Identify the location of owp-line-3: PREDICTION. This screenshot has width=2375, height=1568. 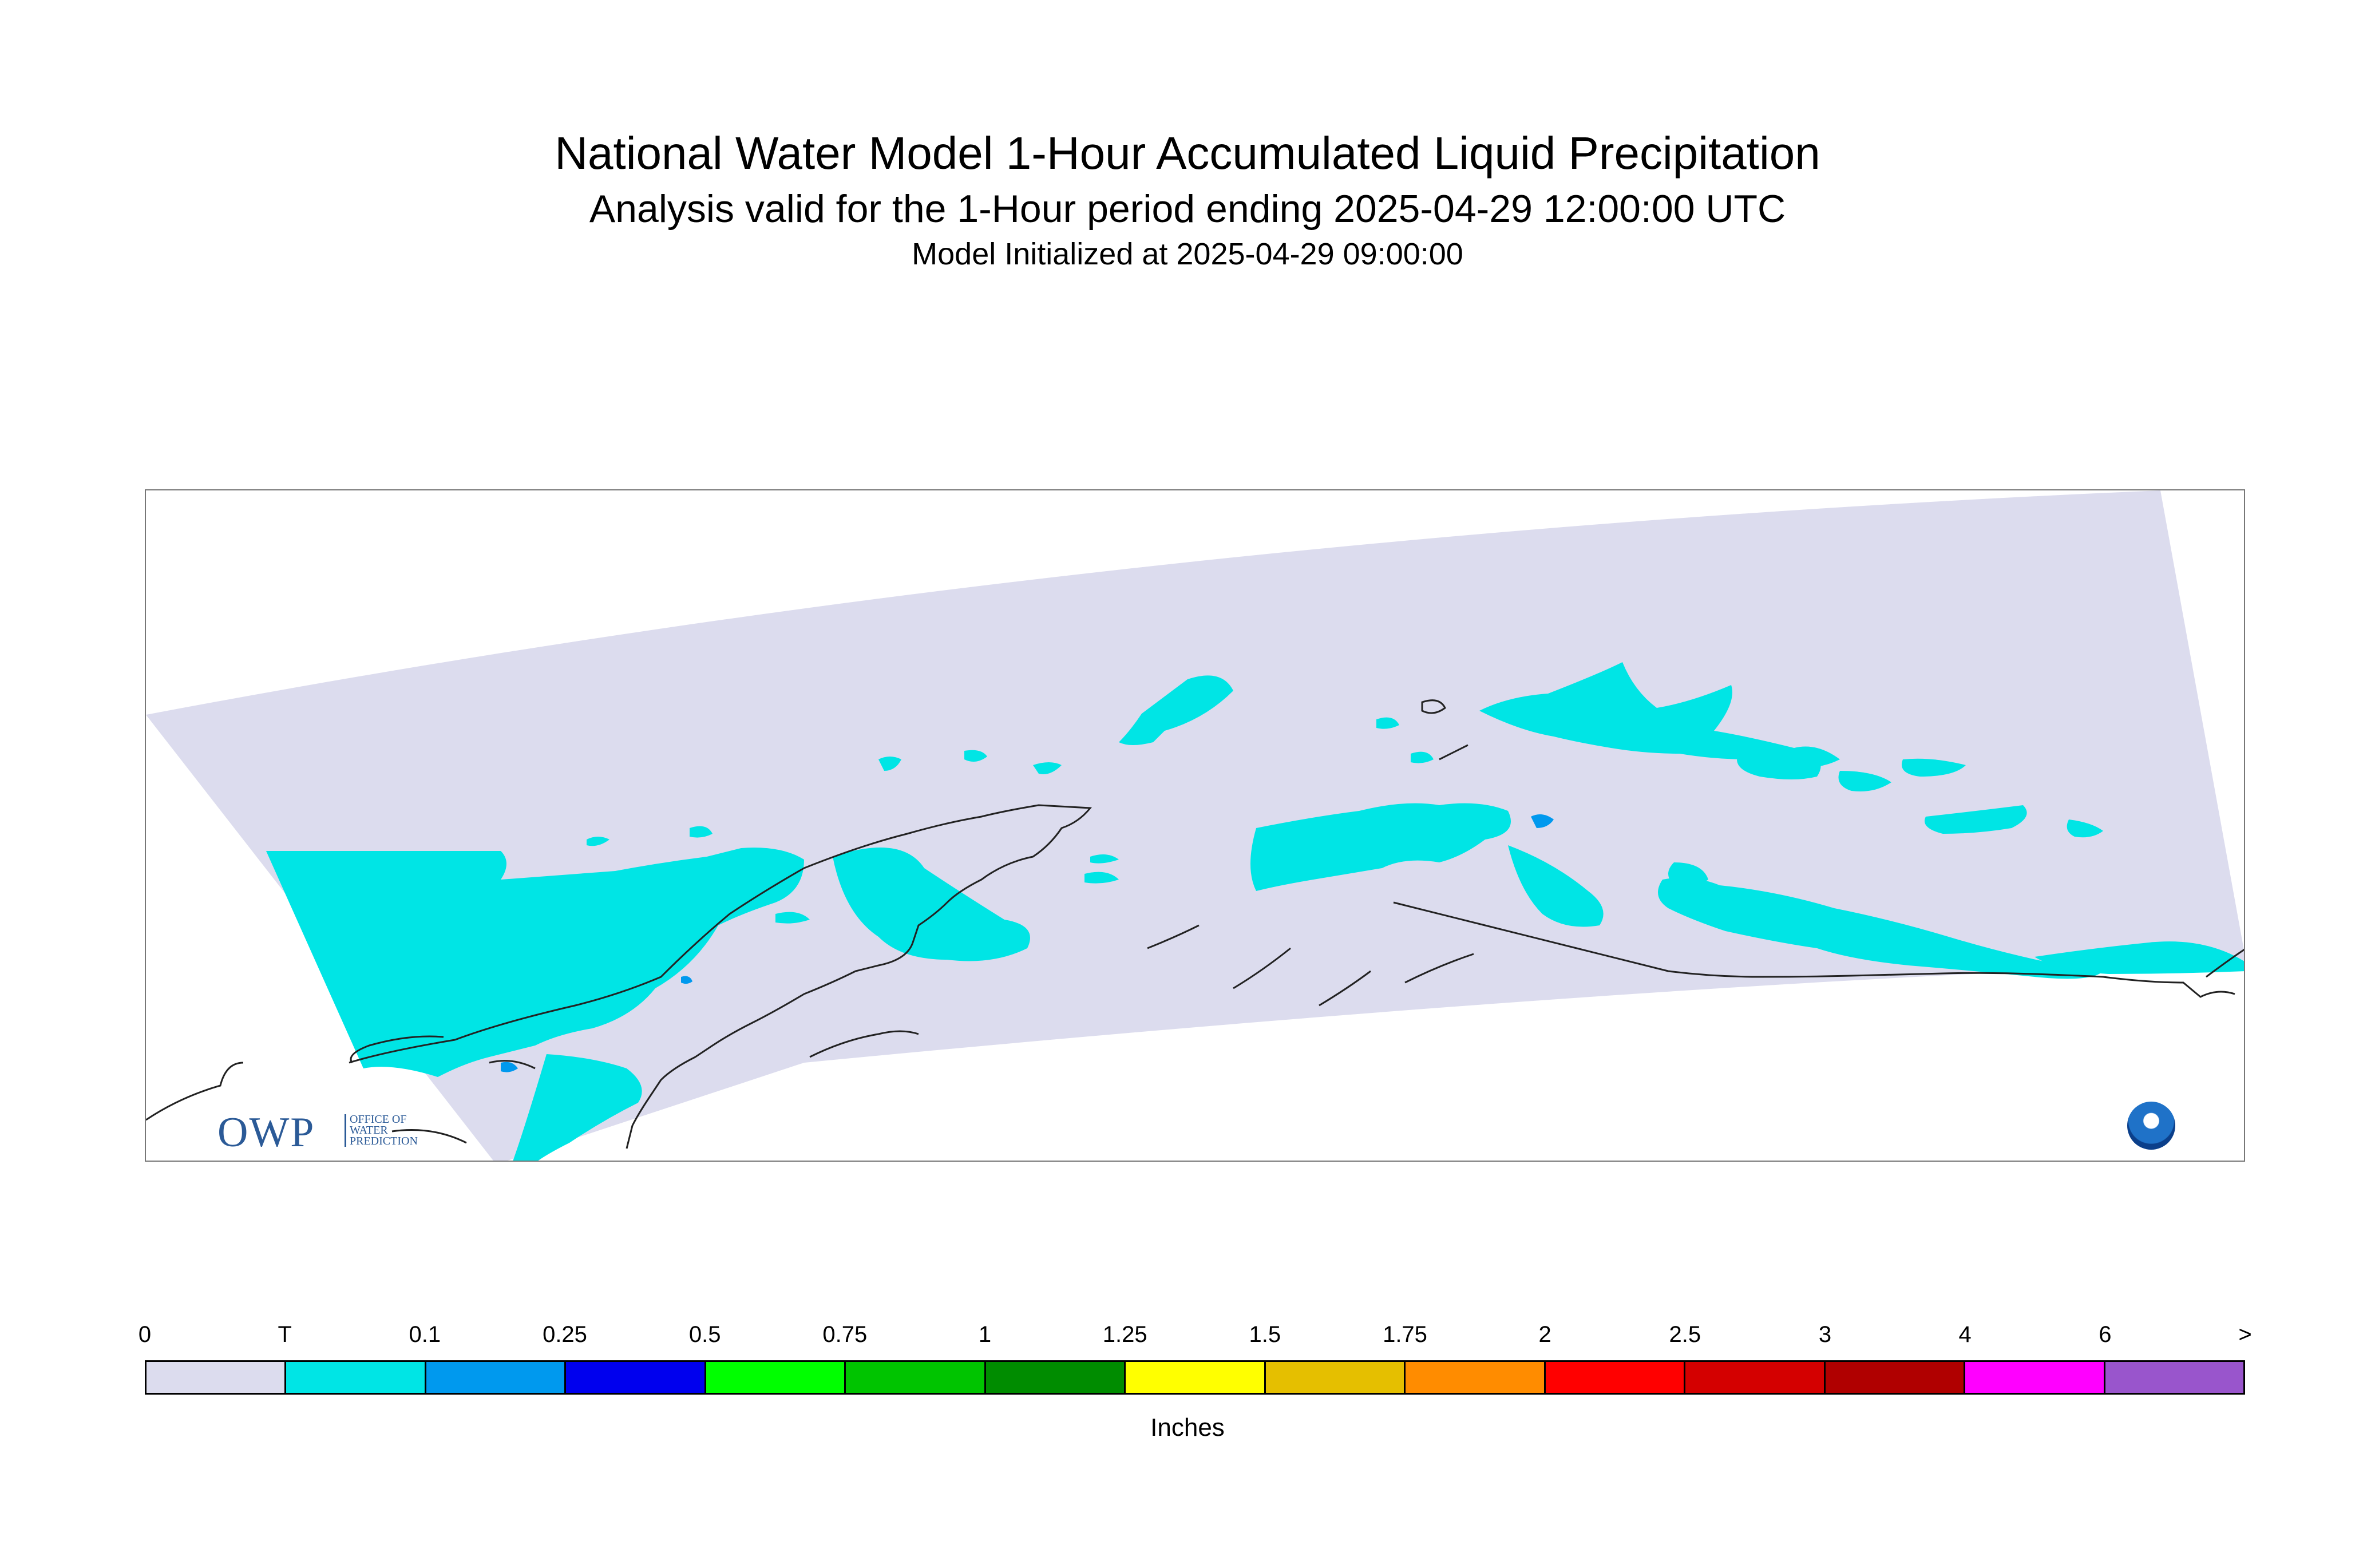
(384, 1141).